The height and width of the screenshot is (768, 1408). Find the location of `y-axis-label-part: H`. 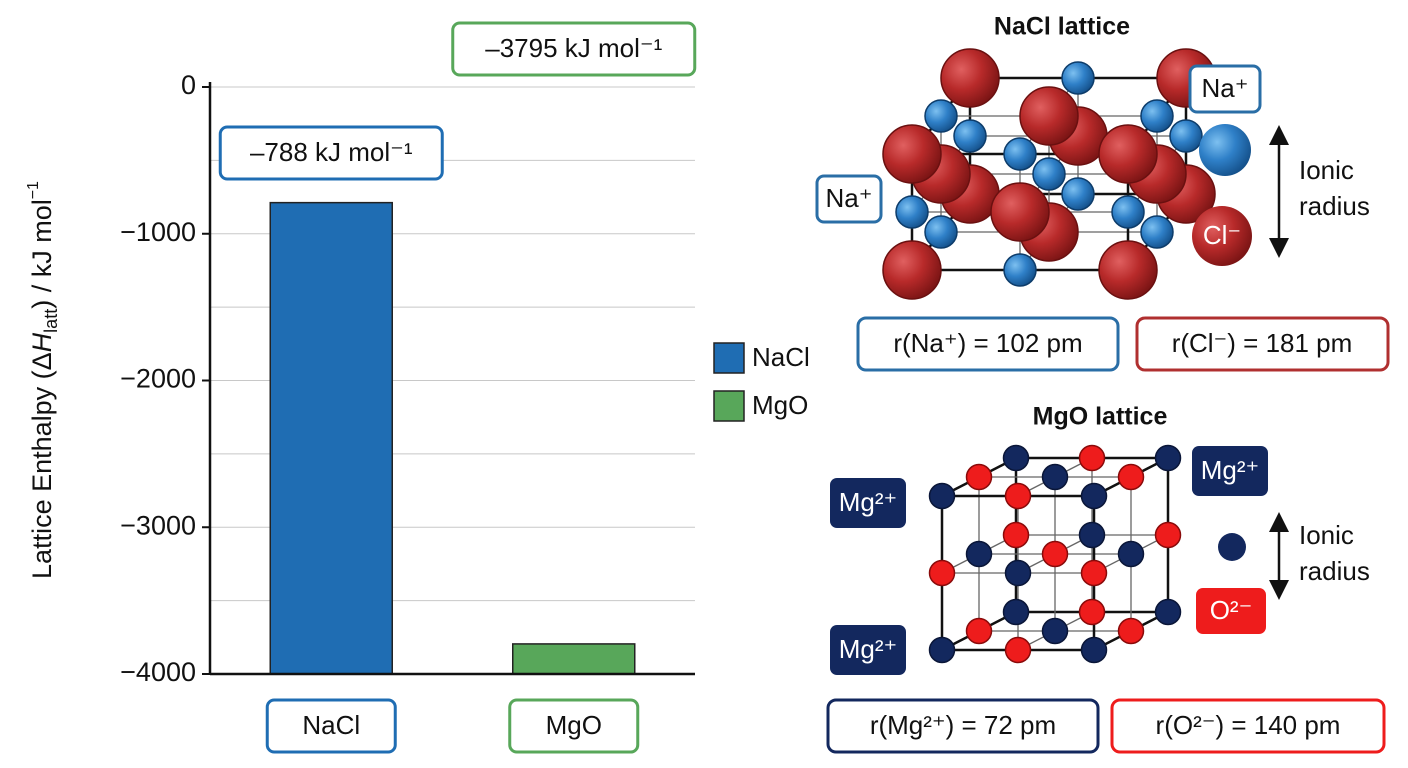

y-axis-label-part: H is located at coordinates (42, 342).